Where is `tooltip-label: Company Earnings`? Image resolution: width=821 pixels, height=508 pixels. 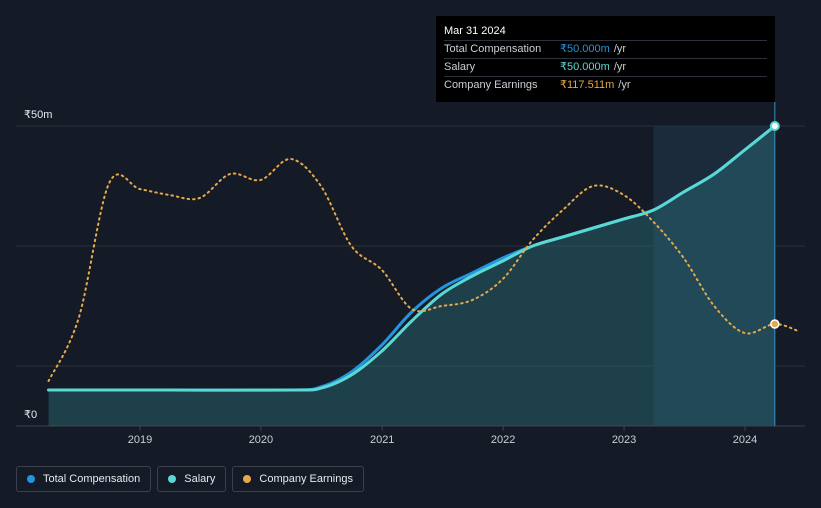 tooltip-label: Company Earnings is located at coordinates (491, 85).